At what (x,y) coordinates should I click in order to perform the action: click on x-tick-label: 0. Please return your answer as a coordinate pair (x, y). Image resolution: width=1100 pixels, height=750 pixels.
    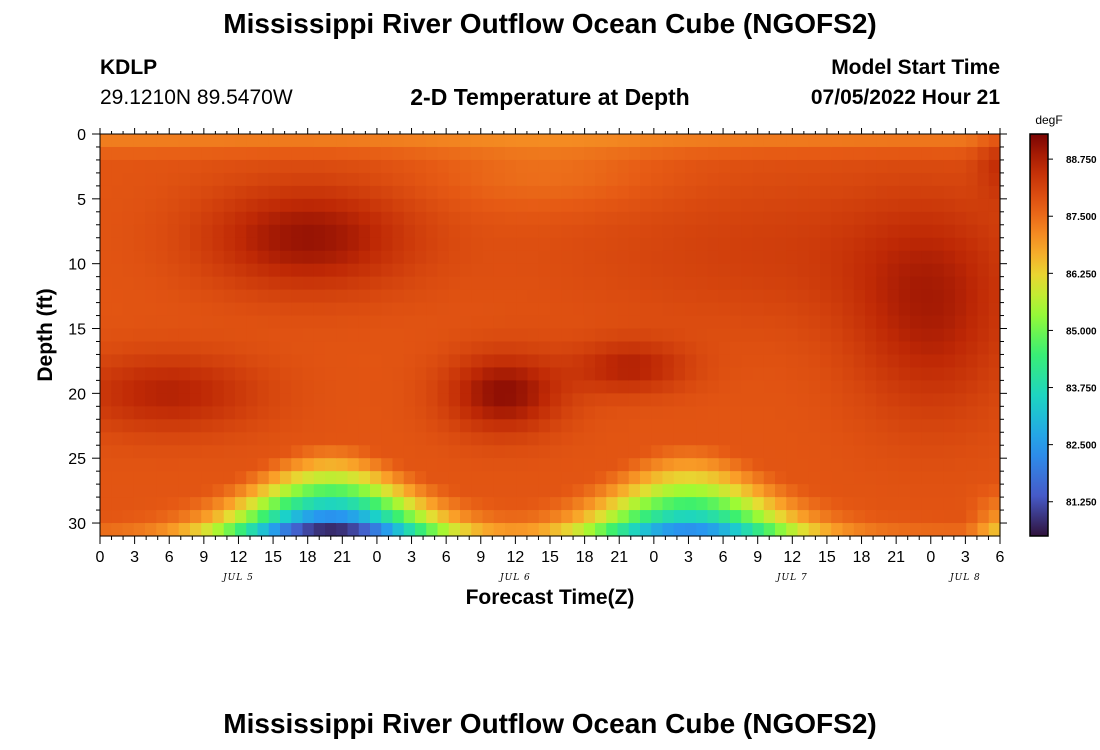
    Looking at the image, I should click on (100, 557).